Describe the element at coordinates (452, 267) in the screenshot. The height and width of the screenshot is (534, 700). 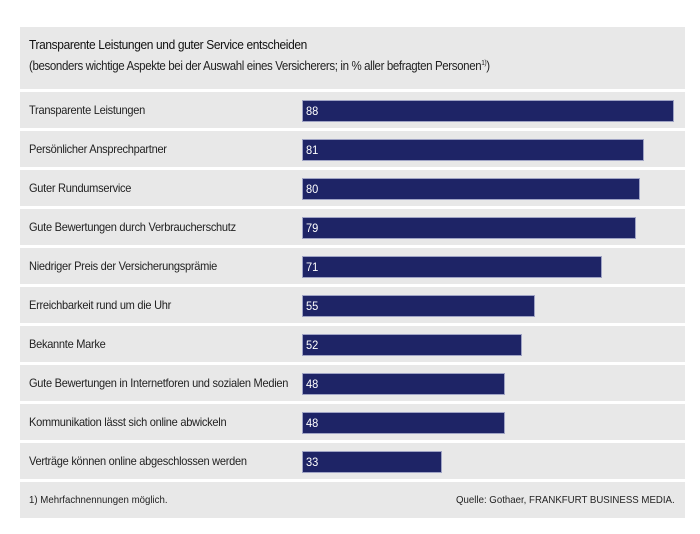
I see `bar: 71` at that location.